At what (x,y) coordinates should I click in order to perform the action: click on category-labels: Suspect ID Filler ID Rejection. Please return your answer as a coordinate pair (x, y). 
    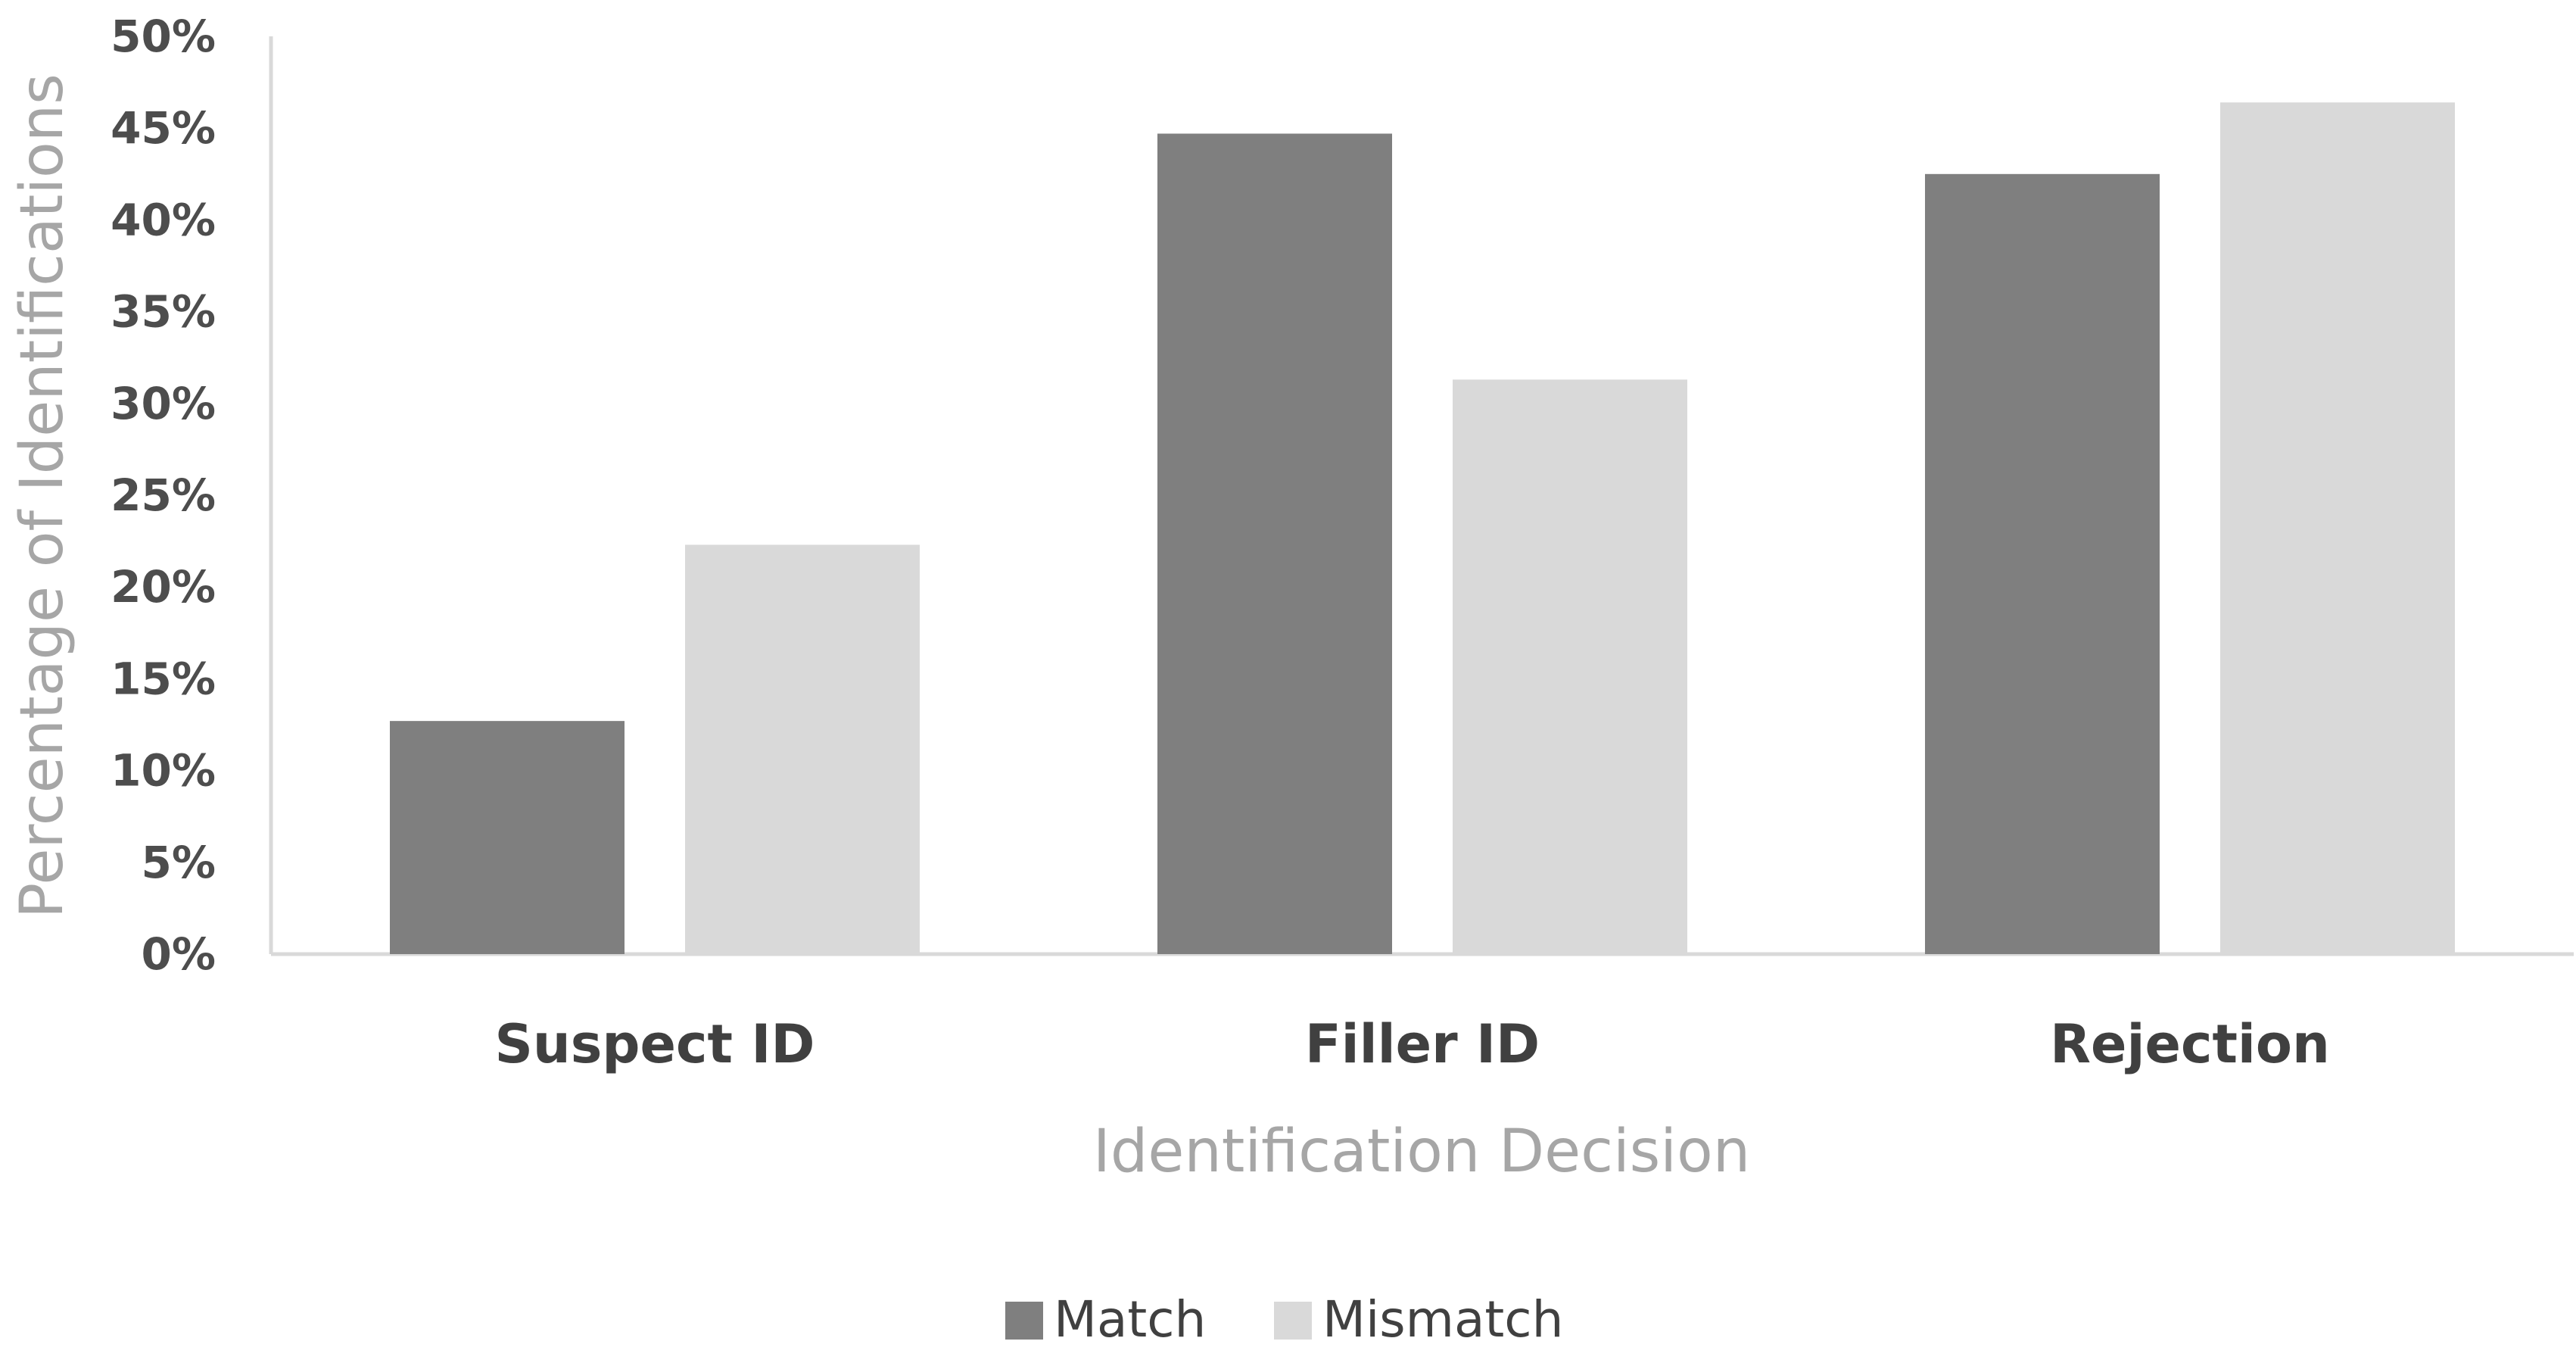
    Looking at the image, I should click on (1412, 1044).